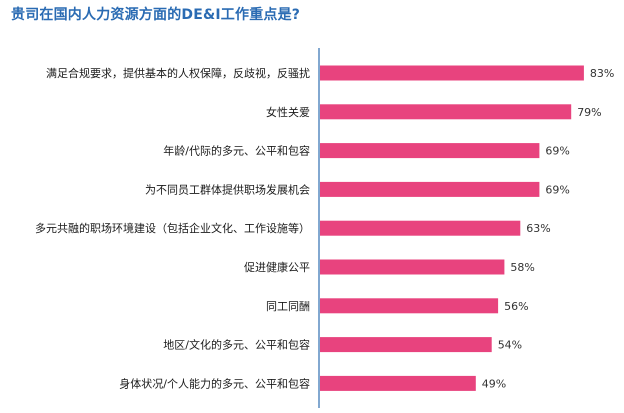 Image resolution: width=624 pixels, height=413 pixels. I want to click on chart-title: 贵司在国内人力资源方面的DE&I工作重点是?, so click(156, 15).